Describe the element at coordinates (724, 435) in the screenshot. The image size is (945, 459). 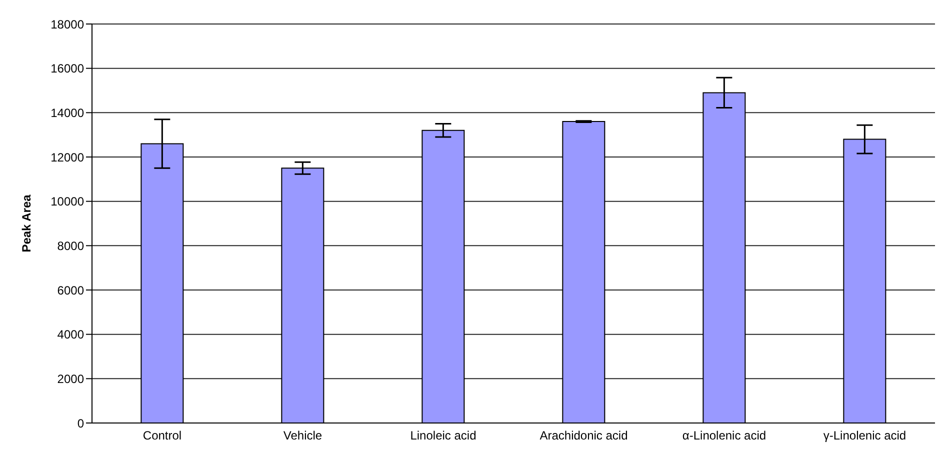
I see `x-tick-label: α-Linolenic acid` at that location.